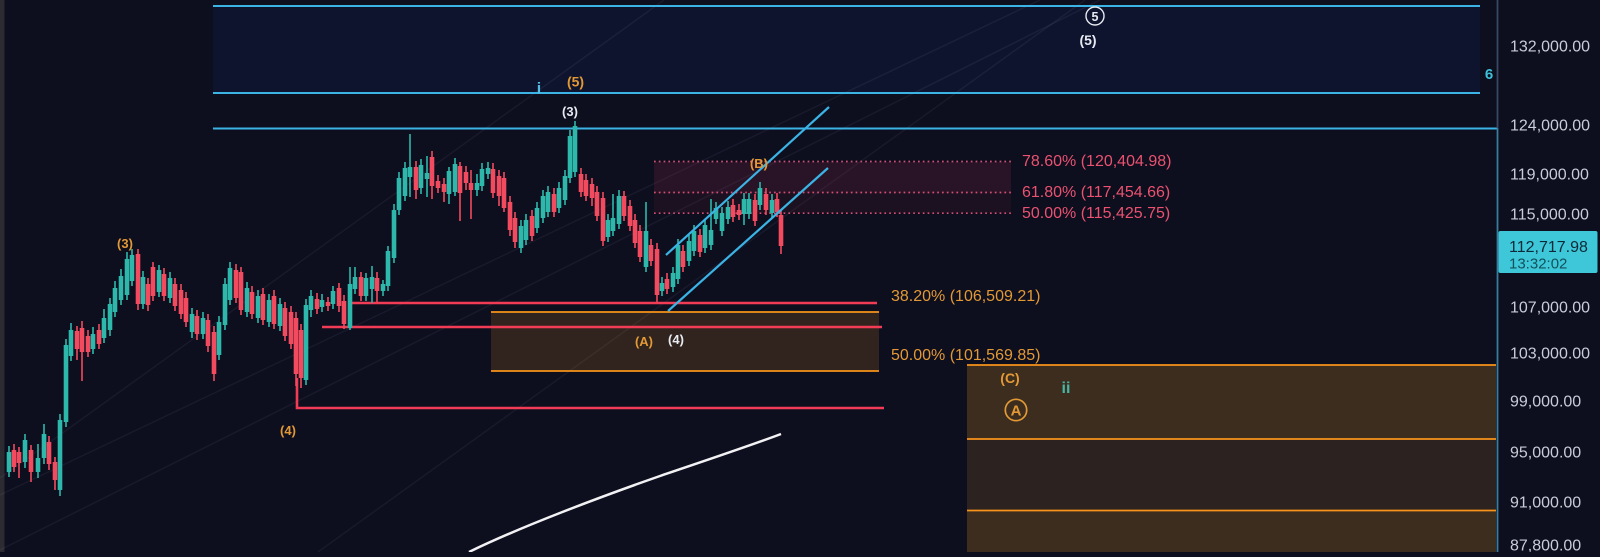  I want to click on svg-text: 119,000.00, so click(1549, 175).